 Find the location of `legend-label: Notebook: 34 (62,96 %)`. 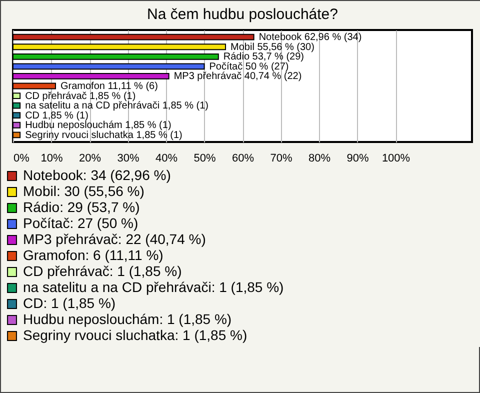

legend-label: Notebook: 34 (62,96 %) is located at coordinates (97, 175).